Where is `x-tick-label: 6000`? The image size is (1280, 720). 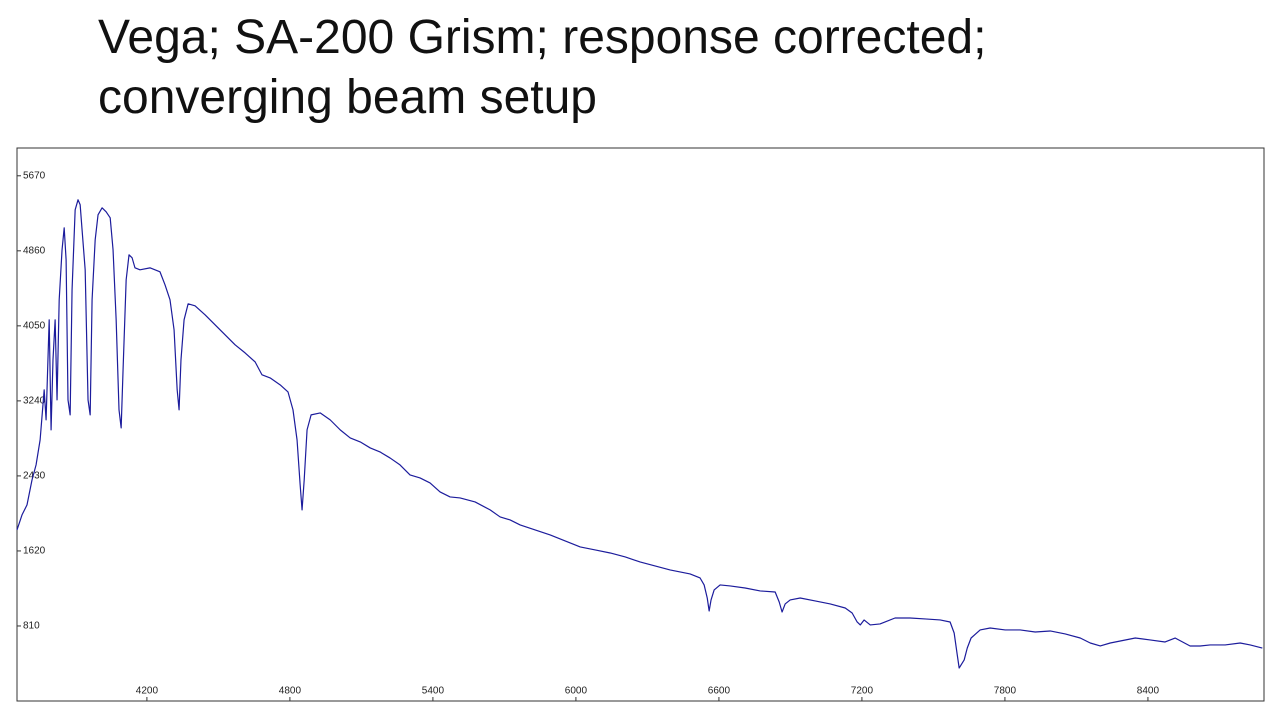
x-tick-label: 6000 is located at coordinates (576, 691).